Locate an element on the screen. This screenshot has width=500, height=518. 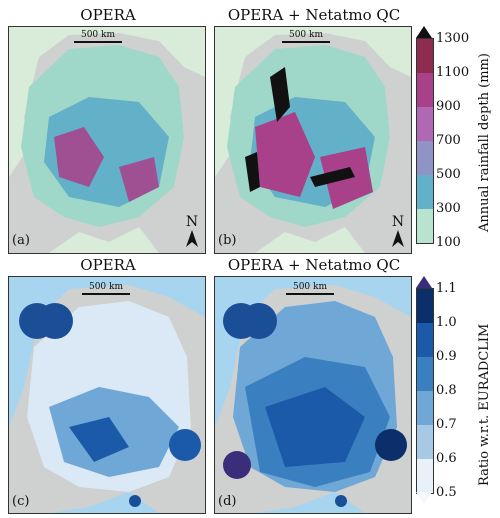
colorbar-ratio is located at coordinates (425, 391).